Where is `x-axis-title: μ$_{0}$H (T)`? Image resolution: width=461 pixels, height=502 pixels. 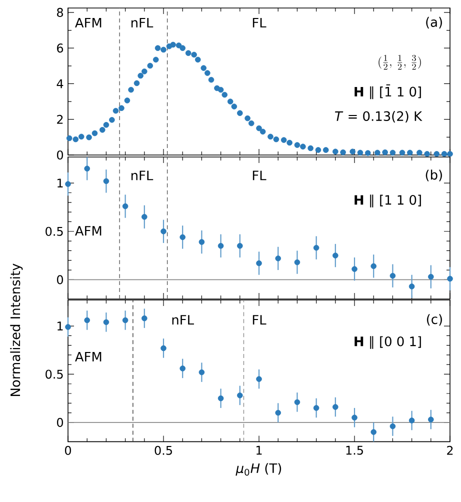
x-axis-title: μ$_{0}$H (T) is located at coordinates (259, 469).